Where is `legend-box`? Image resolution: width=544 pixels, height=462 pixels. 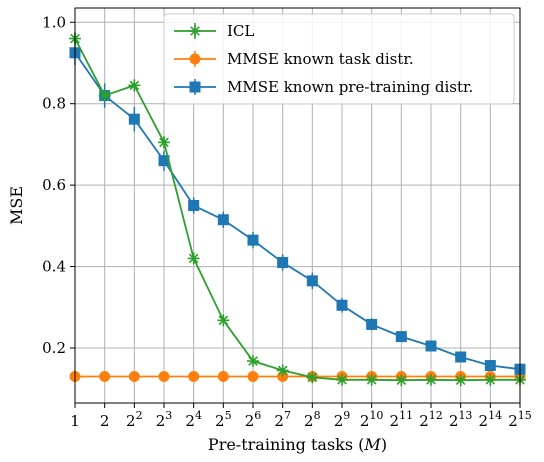
legend-box is located at coordinates (339, 59).